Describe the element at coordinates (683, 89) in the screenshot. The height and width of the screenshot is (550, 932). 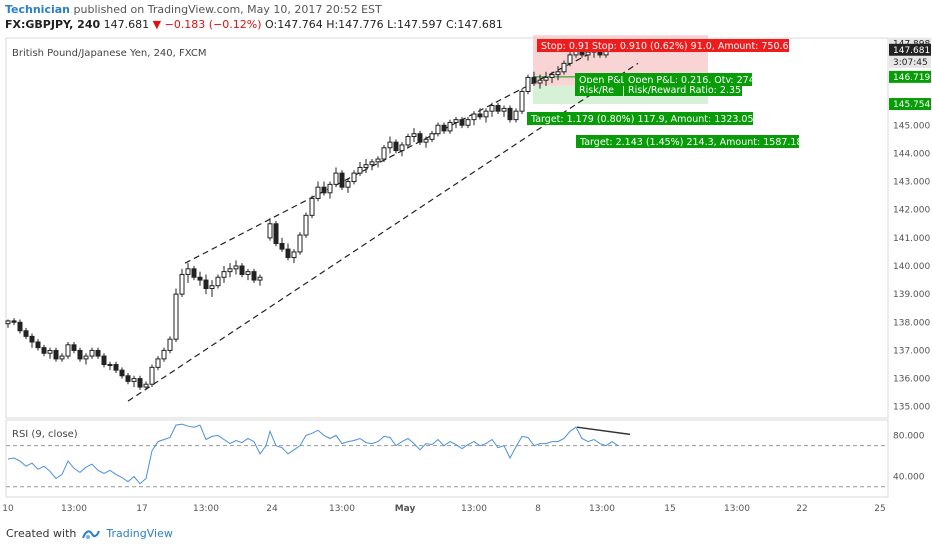
I see `risk-reward-label-bg` at that location.